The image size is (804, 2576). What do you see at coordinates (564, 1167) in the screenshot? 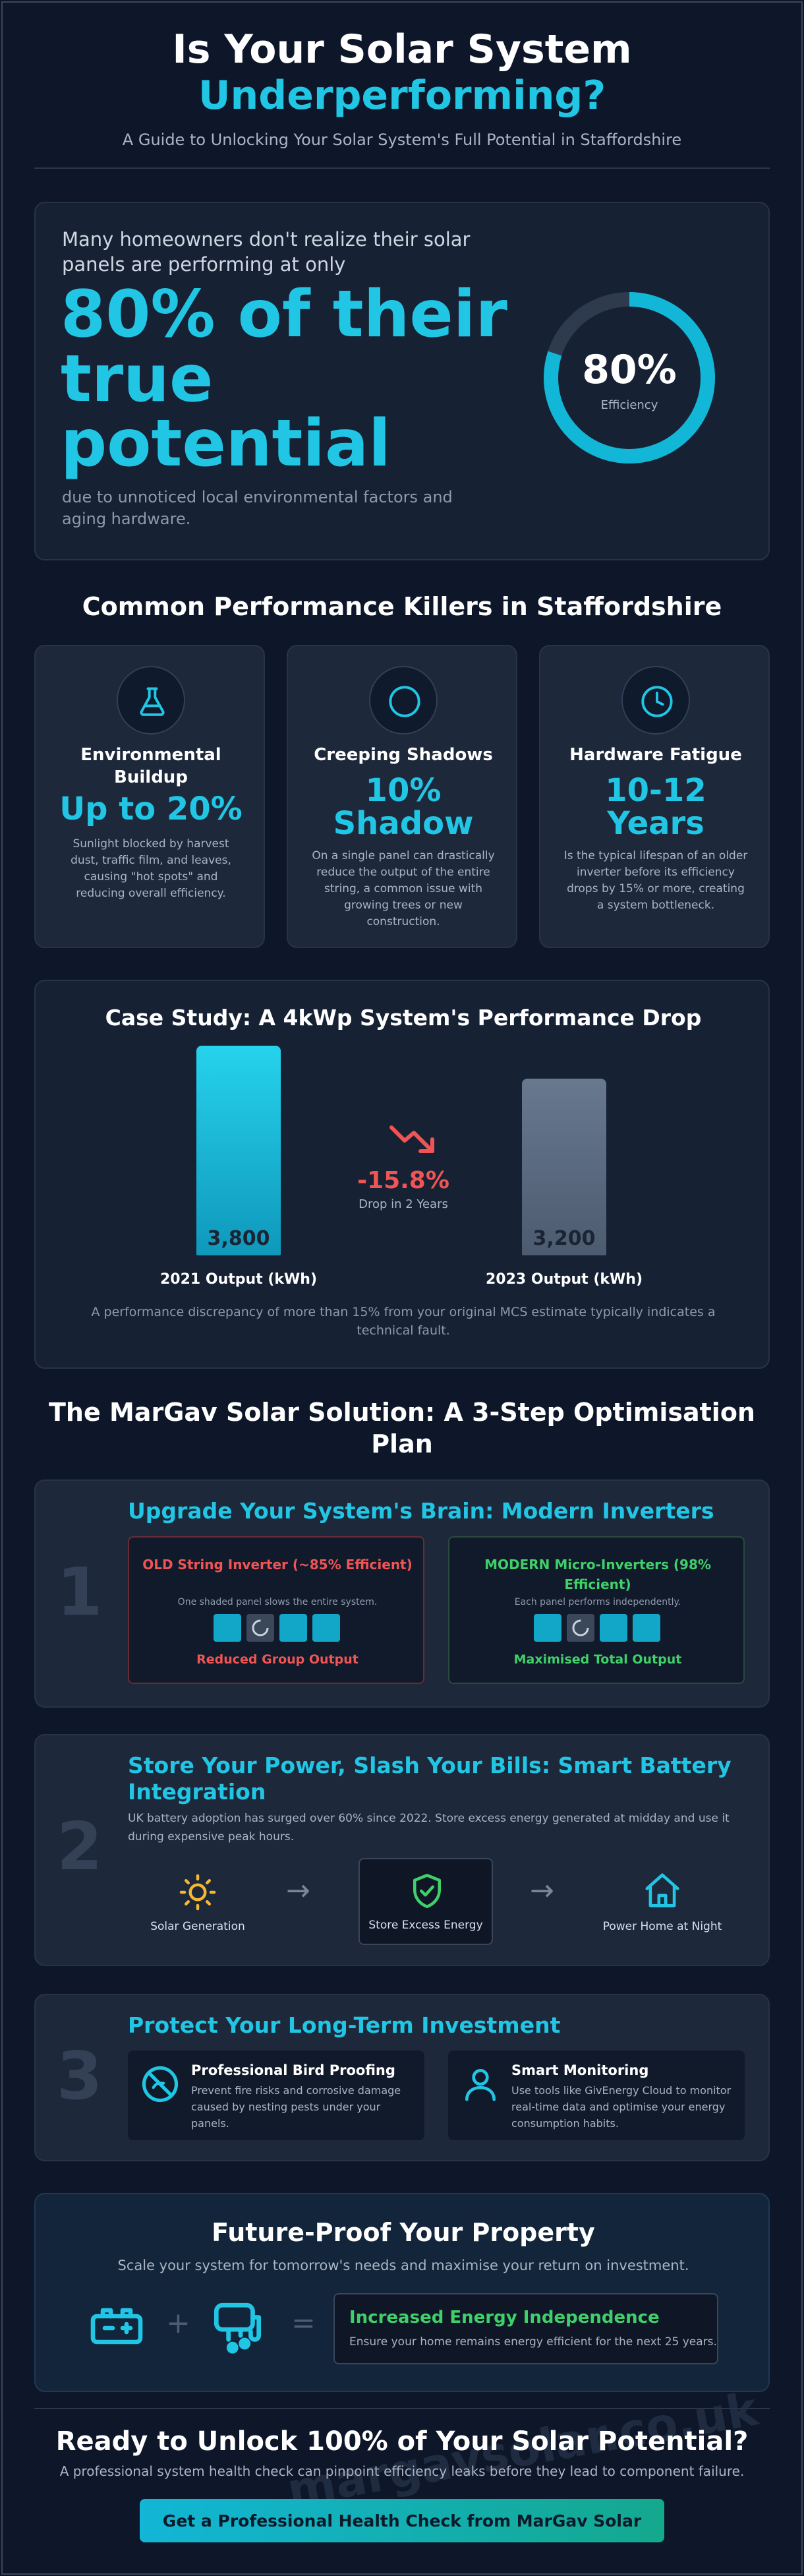
I see `bar-2023: 3,200` at bounding box center [564, 1167].